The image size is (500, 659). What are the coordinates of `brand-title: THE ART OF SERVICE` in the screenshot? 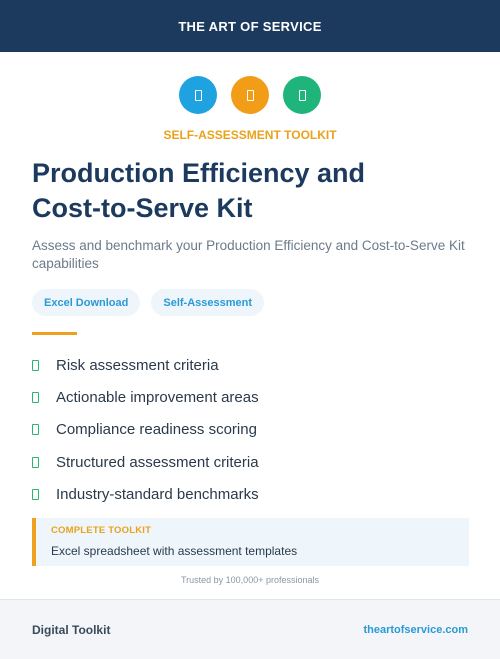 It's located at (250, 26).